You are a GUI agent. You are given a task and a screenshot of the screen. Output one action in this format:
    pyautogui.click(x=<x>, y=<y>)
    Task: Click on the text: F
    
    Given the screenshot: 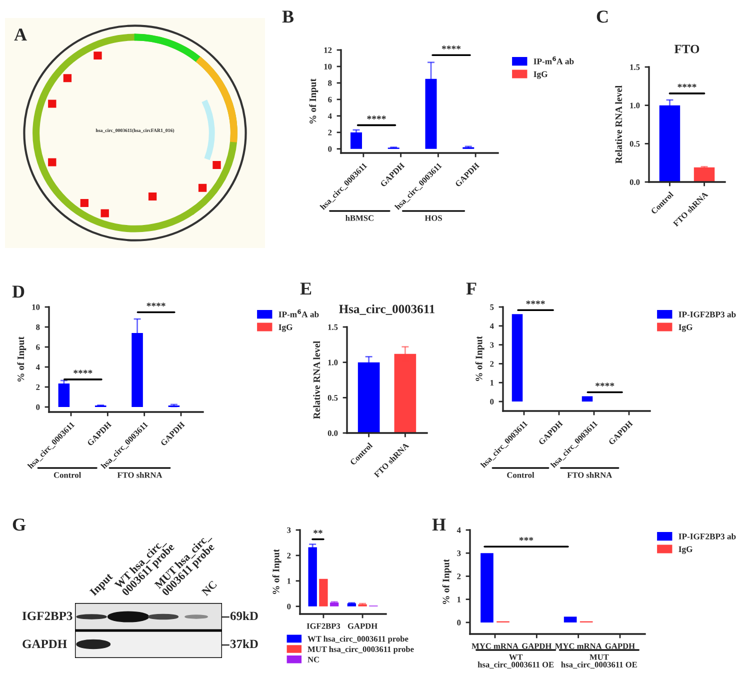 What is the action you would take?
    pyautogui.click(x=471, y=288)
    